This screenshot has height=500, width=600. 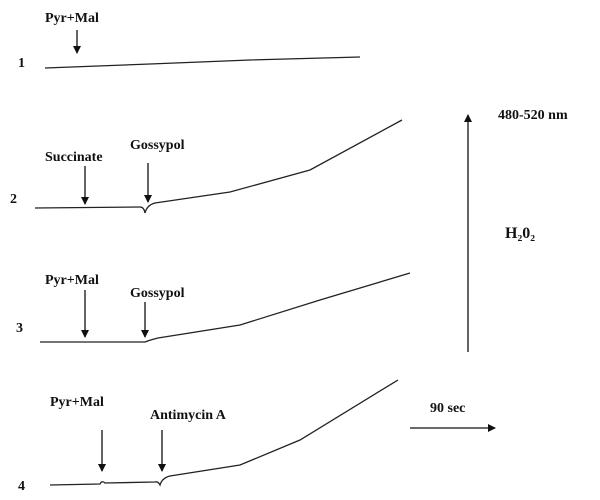 What do you see at coordinates (19, 328) in the screenshot?
I see `trace-label: 3` at bounding box center [19, 328].